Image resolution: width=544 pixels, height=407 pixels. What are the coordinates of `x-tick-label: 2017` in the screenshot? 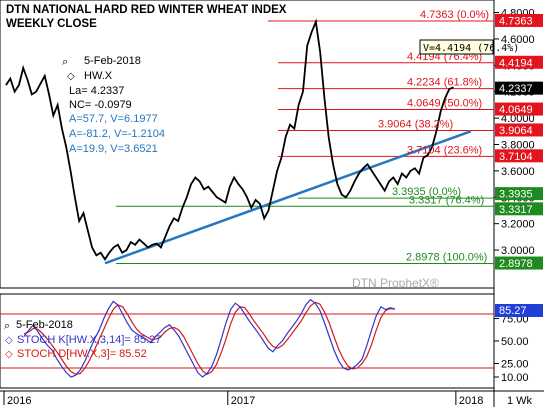 It's located at (243, 401).